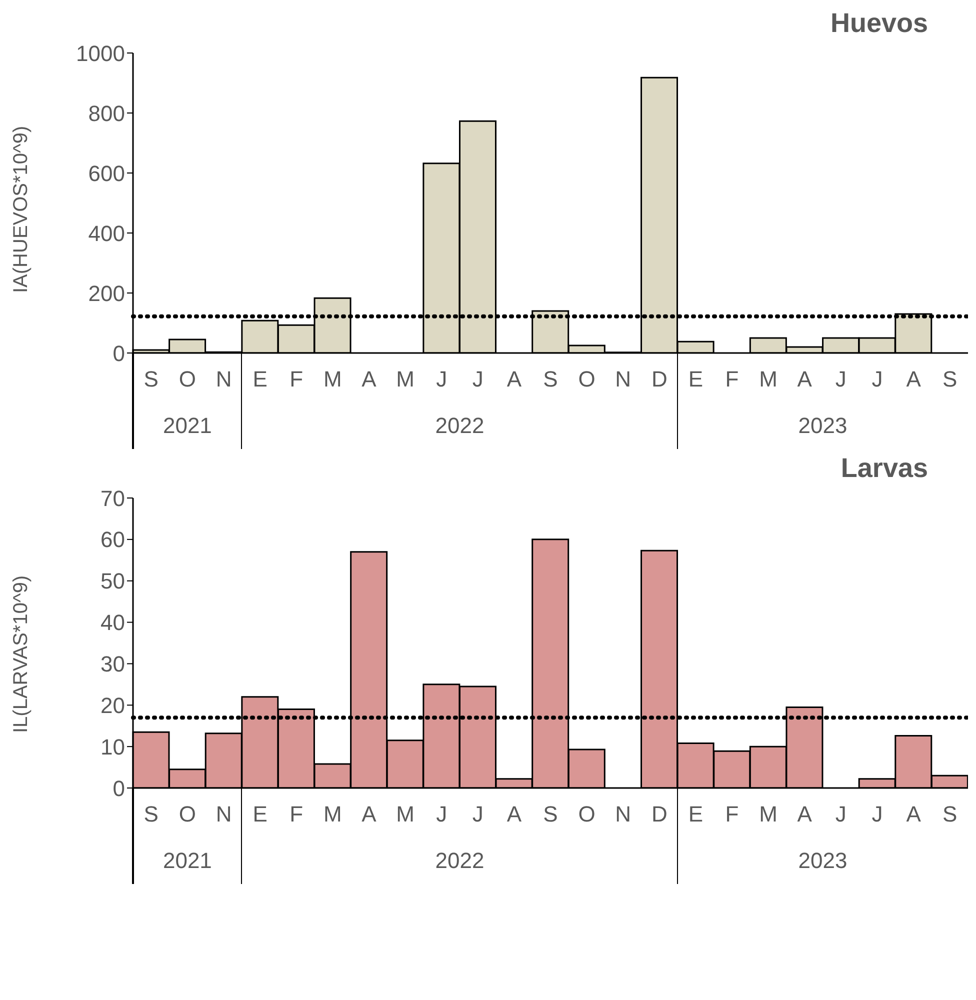 This screenshot has height=1000, width=976. I want to click on chart-title: Huevos, so click(879, 23).